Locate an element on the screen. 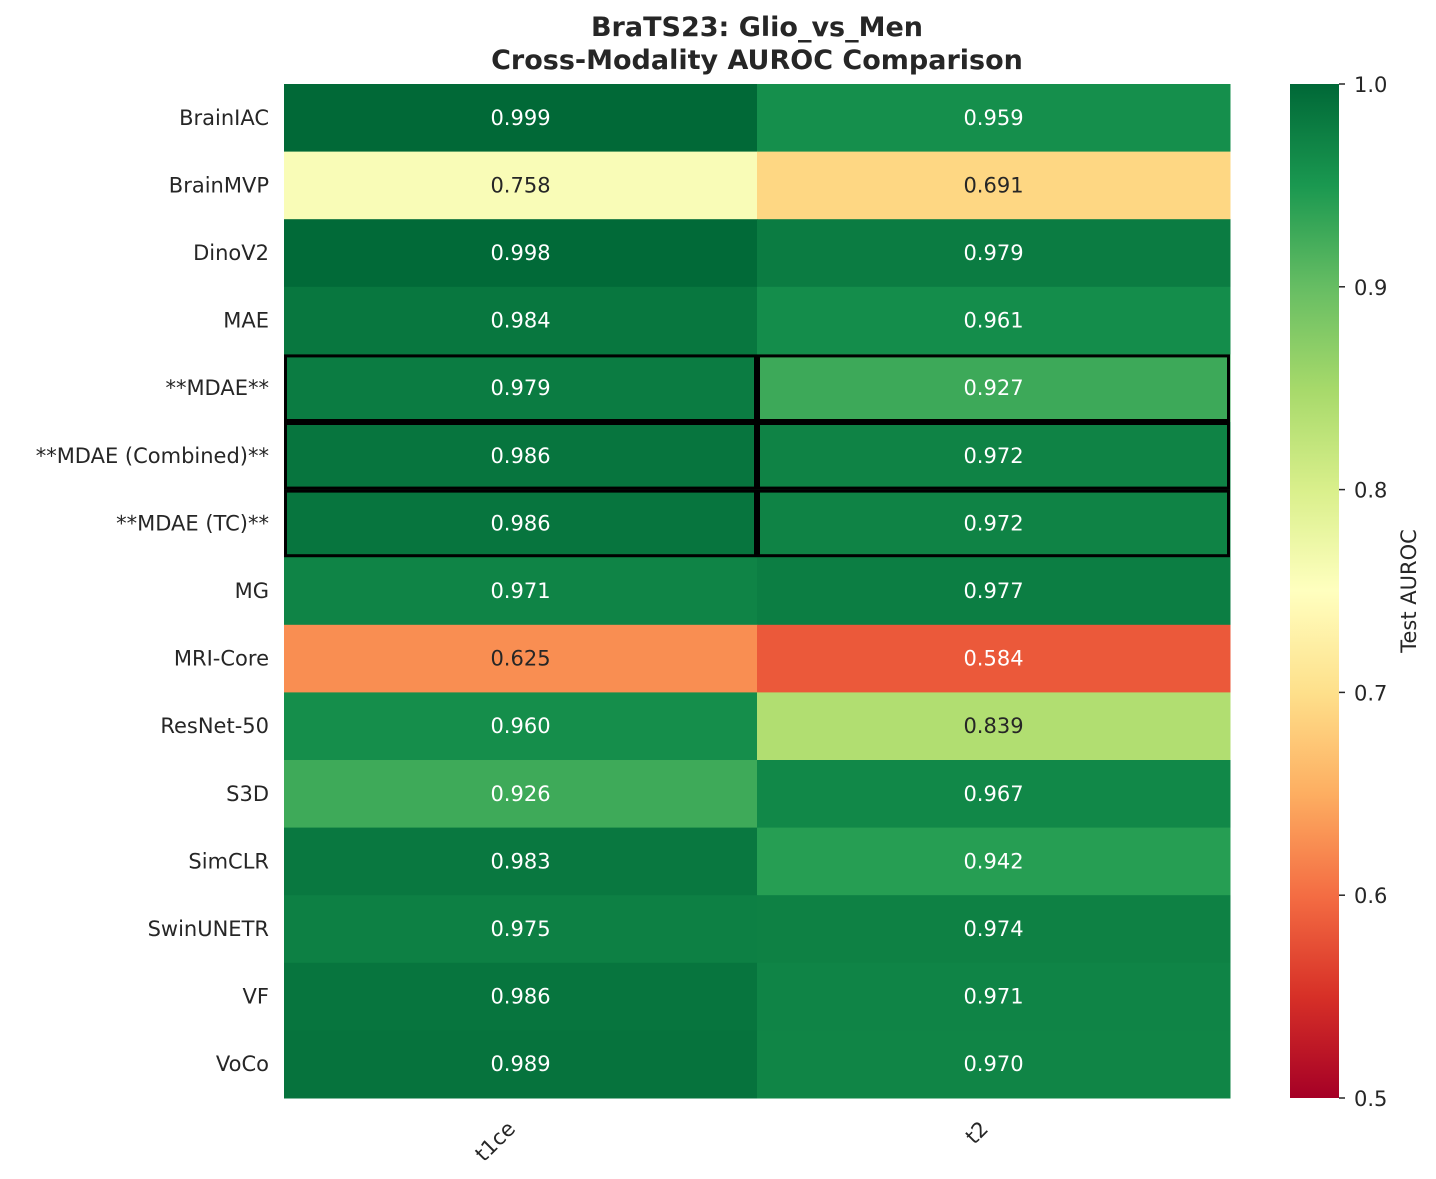 The image size is (1436, 1179). cell-value-label: 0.942 is located at coordinates (993, 861).